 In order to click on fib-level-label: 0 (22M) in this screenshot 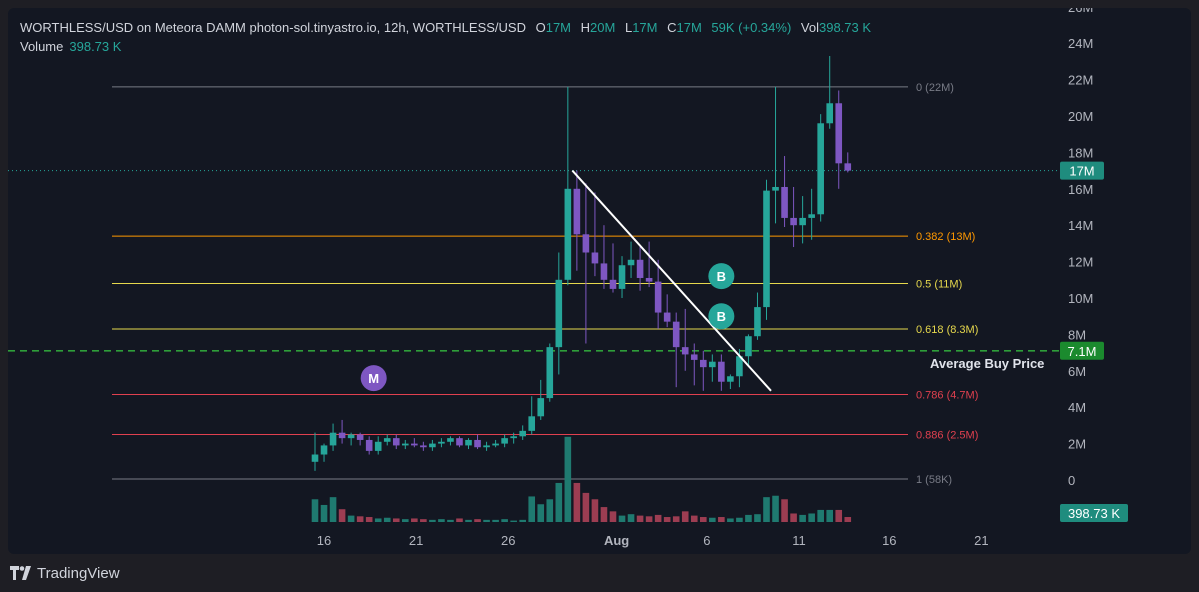, I will do `click(935, 88)`.